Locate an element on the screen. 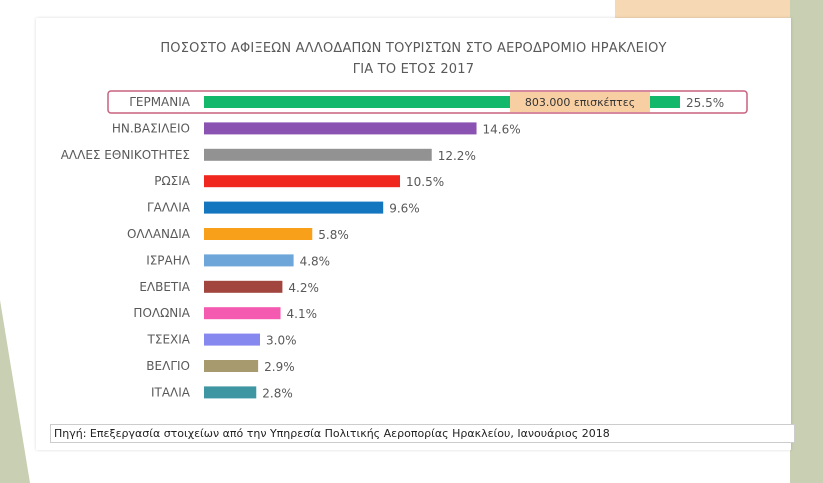 This screenshot has width=823, height=483. value-label: 14.6% is located at coordinates (502, 129).